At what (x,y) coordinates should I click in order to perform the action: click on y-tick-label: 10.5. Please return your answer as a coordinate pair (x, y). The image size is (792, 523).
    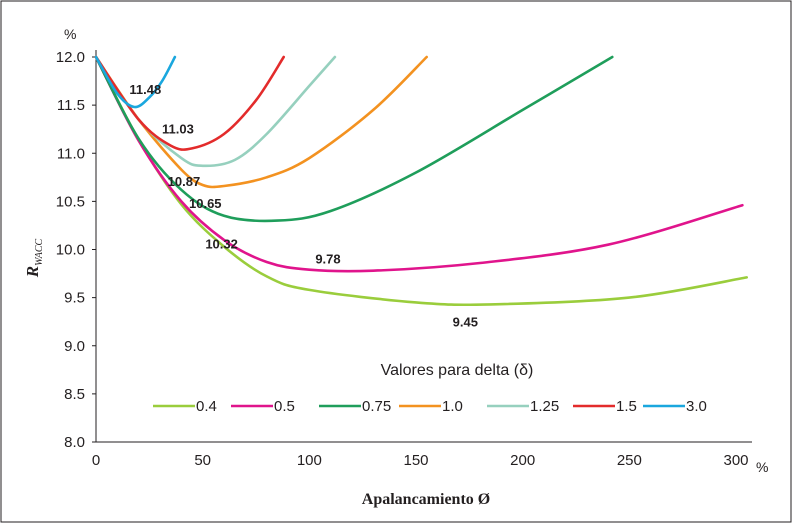
    Looking at the image, I should click on (70, 201).